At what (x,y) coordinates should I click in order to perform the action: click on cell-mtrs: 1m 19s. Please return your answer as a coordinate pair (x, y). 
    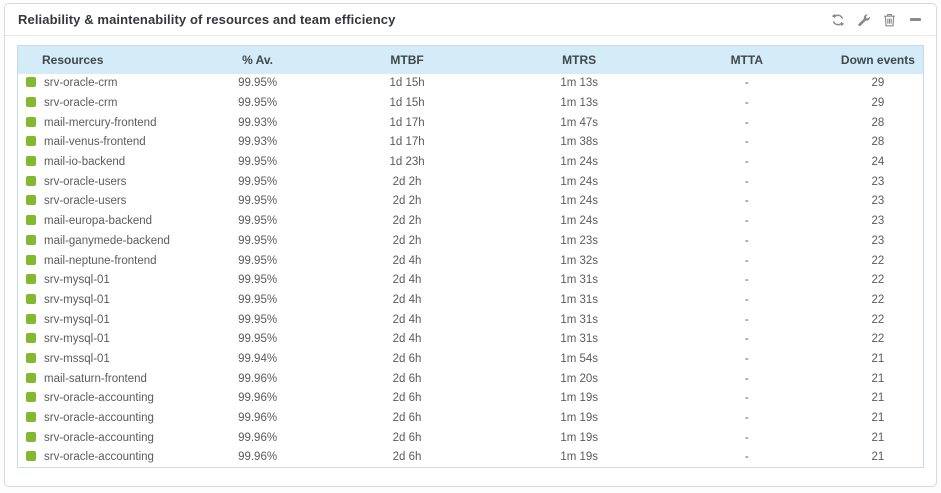
    Looking at the image, I should click on (579, 418).